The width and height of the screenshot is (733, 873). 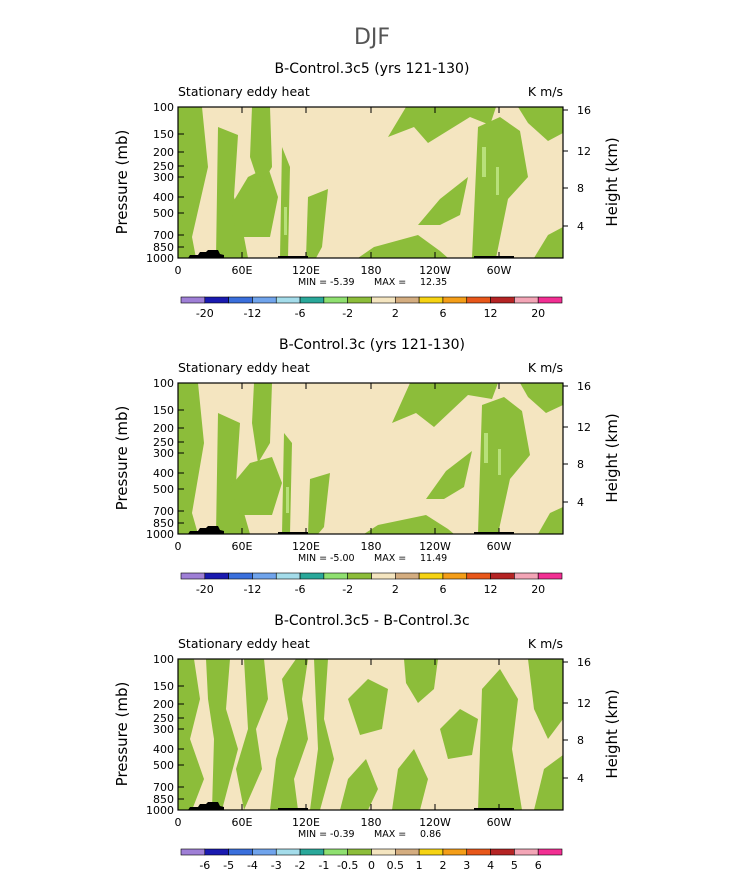 What do you see at coordinates (612, 181) in the screenshot?
I see `y2-axis-label: Height (km)` at bounding box center [612, 181].